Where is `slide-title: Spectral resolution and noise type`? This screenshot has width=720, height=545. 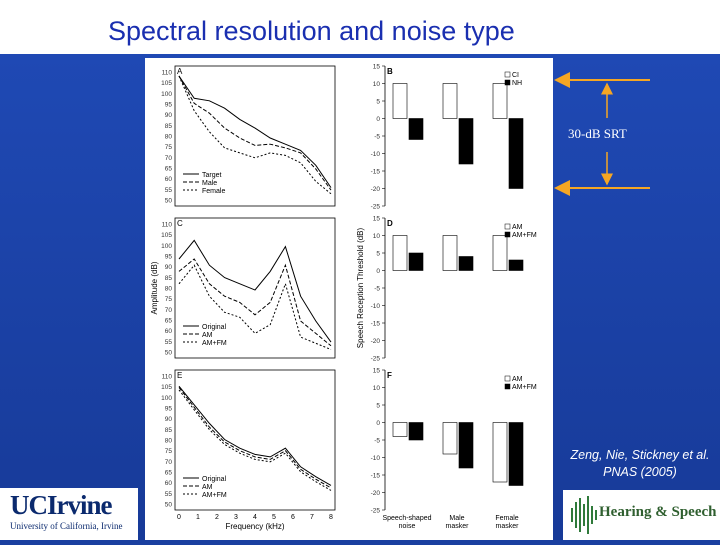
slide-title: Spectral resolution and noise type is located at coordinates (311, 31).